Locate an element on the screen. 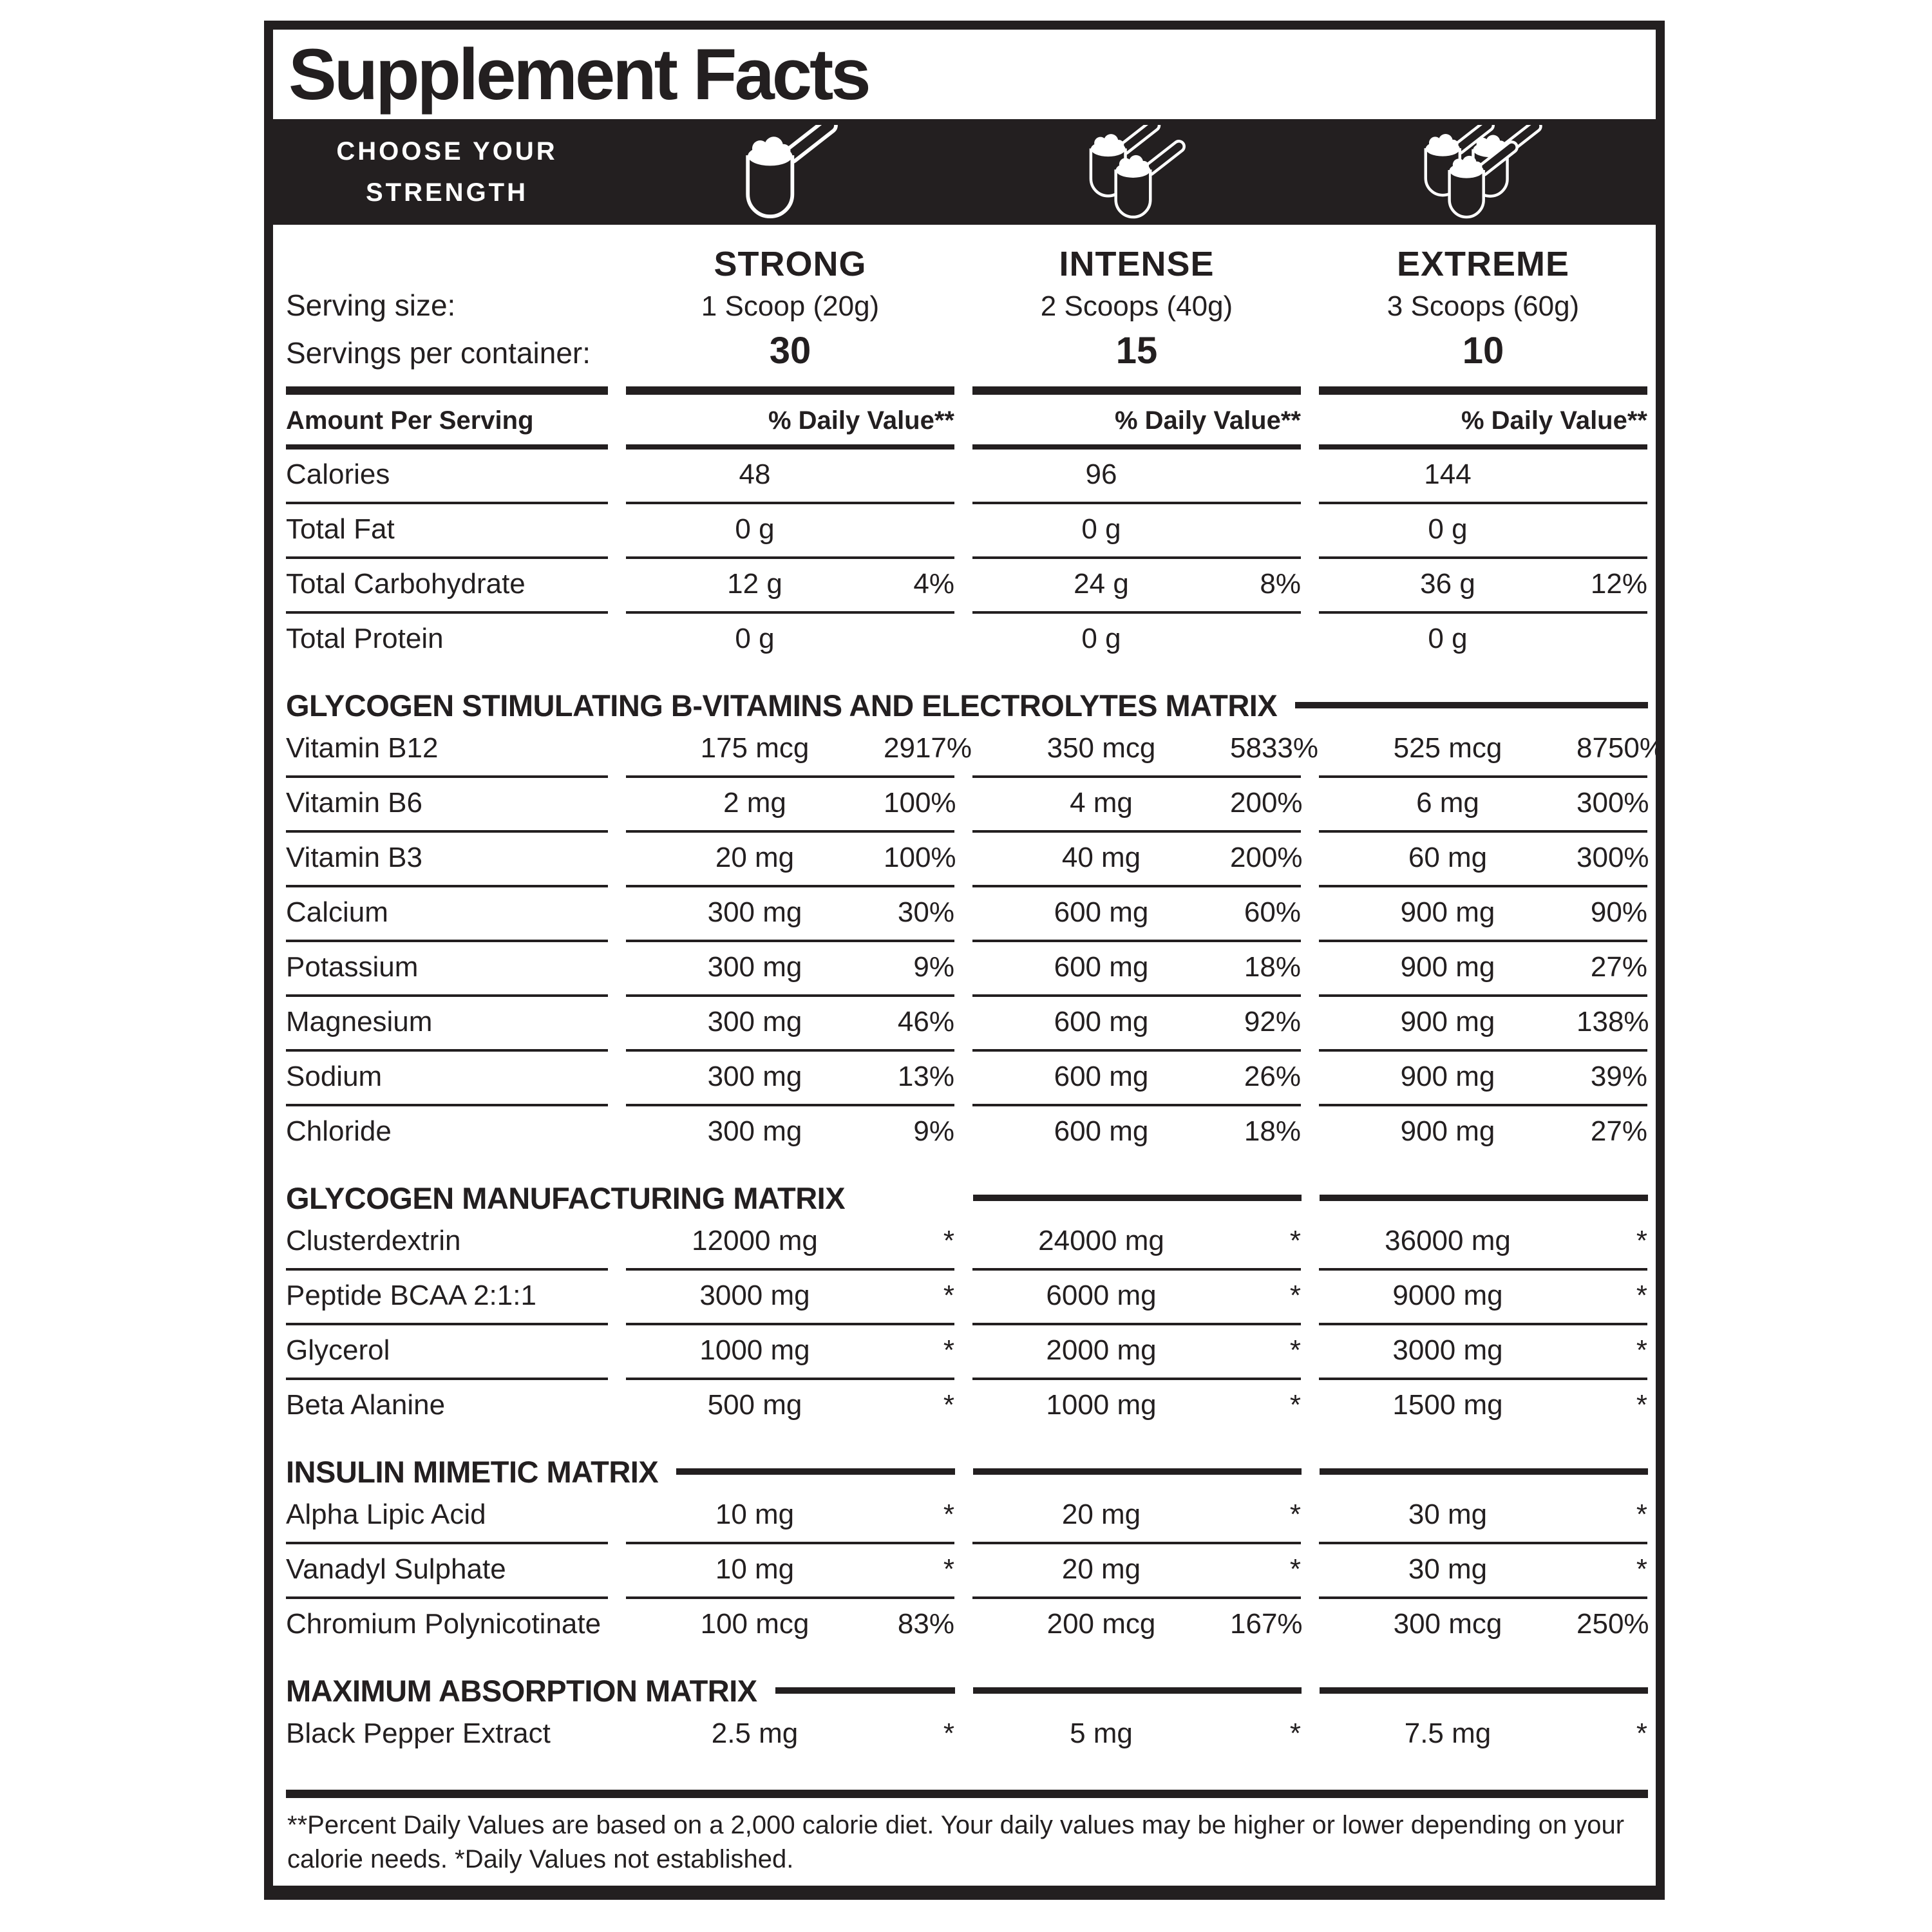 This screenshot has height=1932, width=1932. row-label: Alpha Lipic Acid is located at coordinates (447, 1517).